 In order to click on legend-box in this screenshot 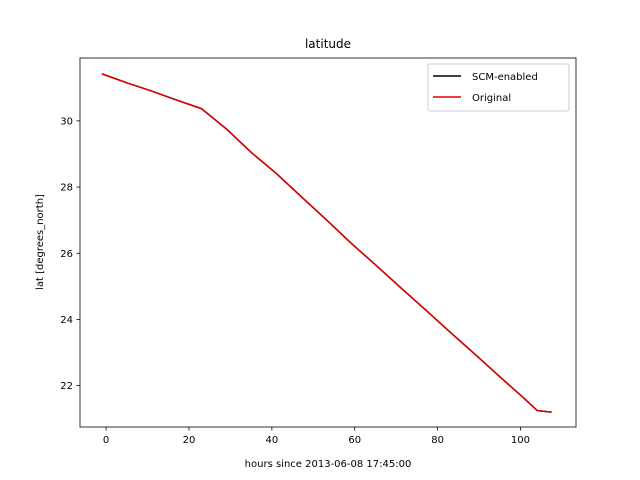, I will do `click(498, 87)`.